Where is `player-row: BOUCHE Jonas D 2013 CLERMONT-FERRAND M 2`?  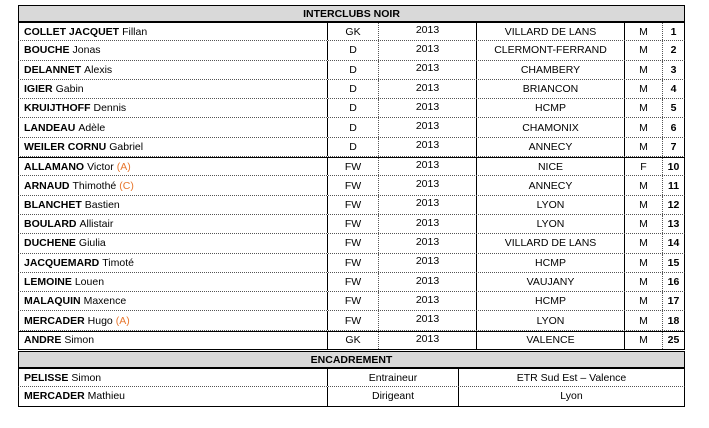 player-row: BOUCHE Jonas D 2013 CLERMONT-FERRAND M 2 is located at coordinates (351, 51).